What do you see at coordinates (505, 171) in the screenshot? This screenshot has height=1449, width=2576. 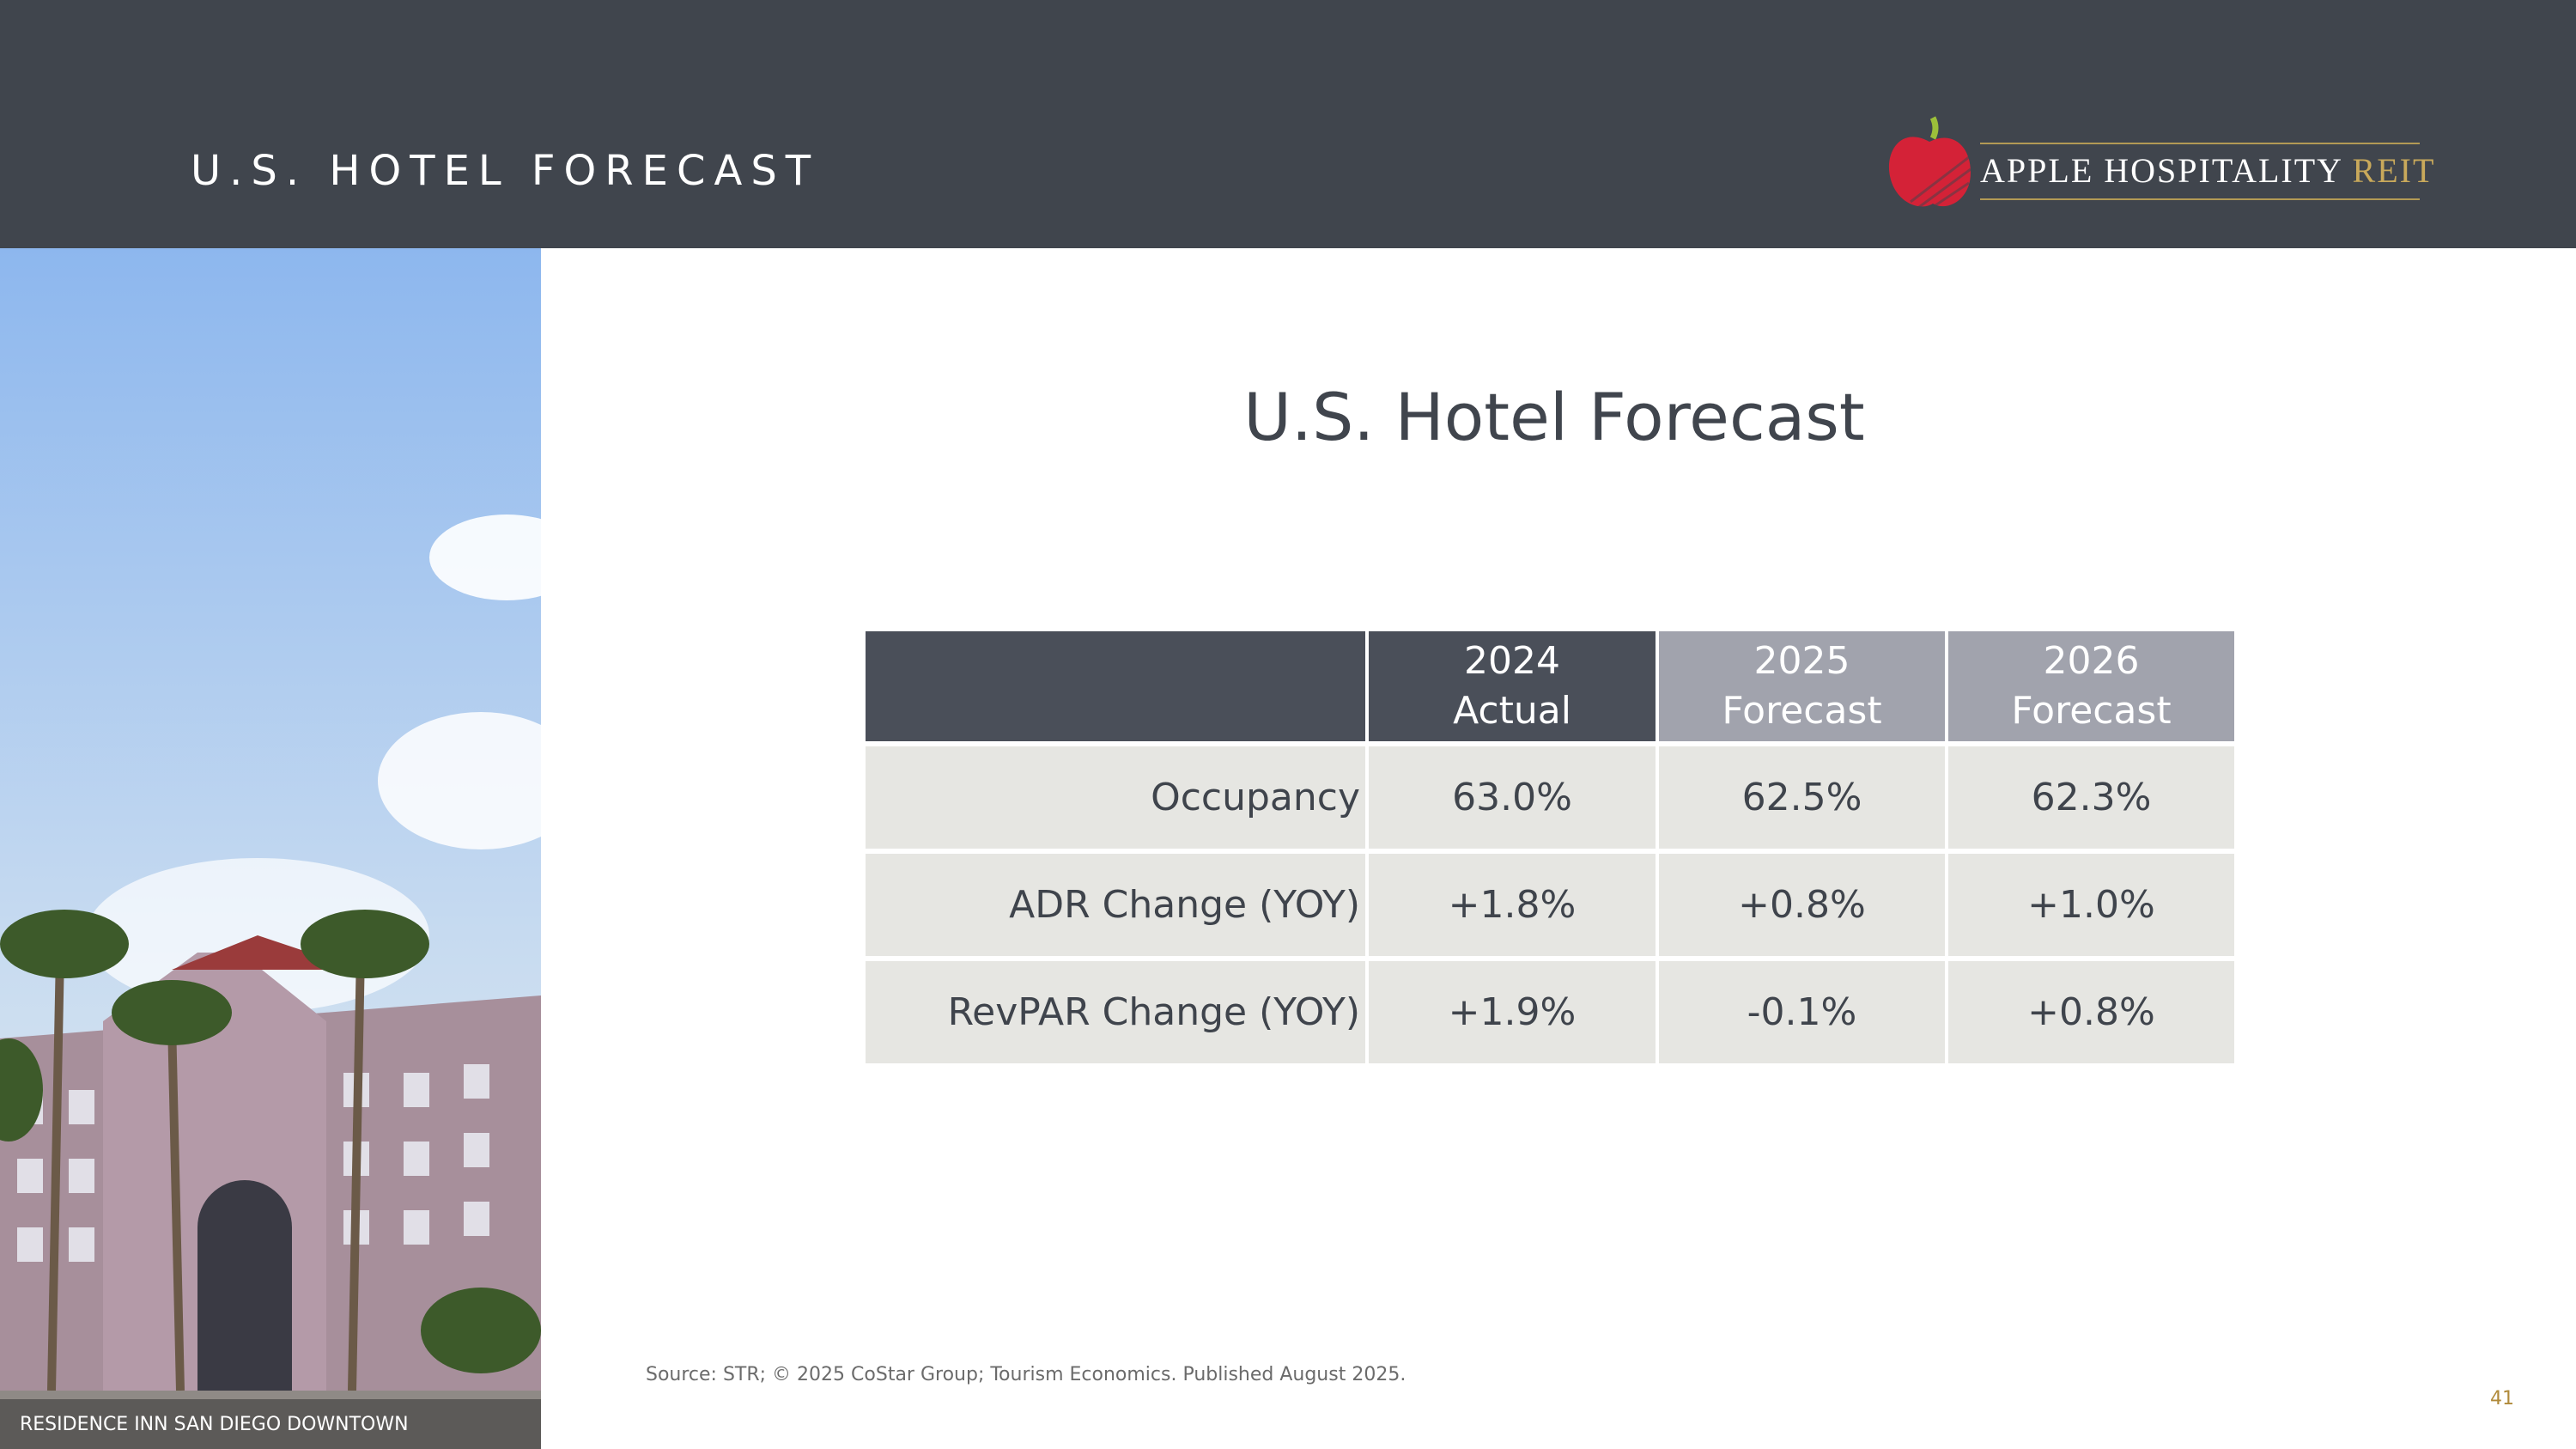 I see `header-title: U.S. HOTEL FORECAST` at bounding box center [505, 171].